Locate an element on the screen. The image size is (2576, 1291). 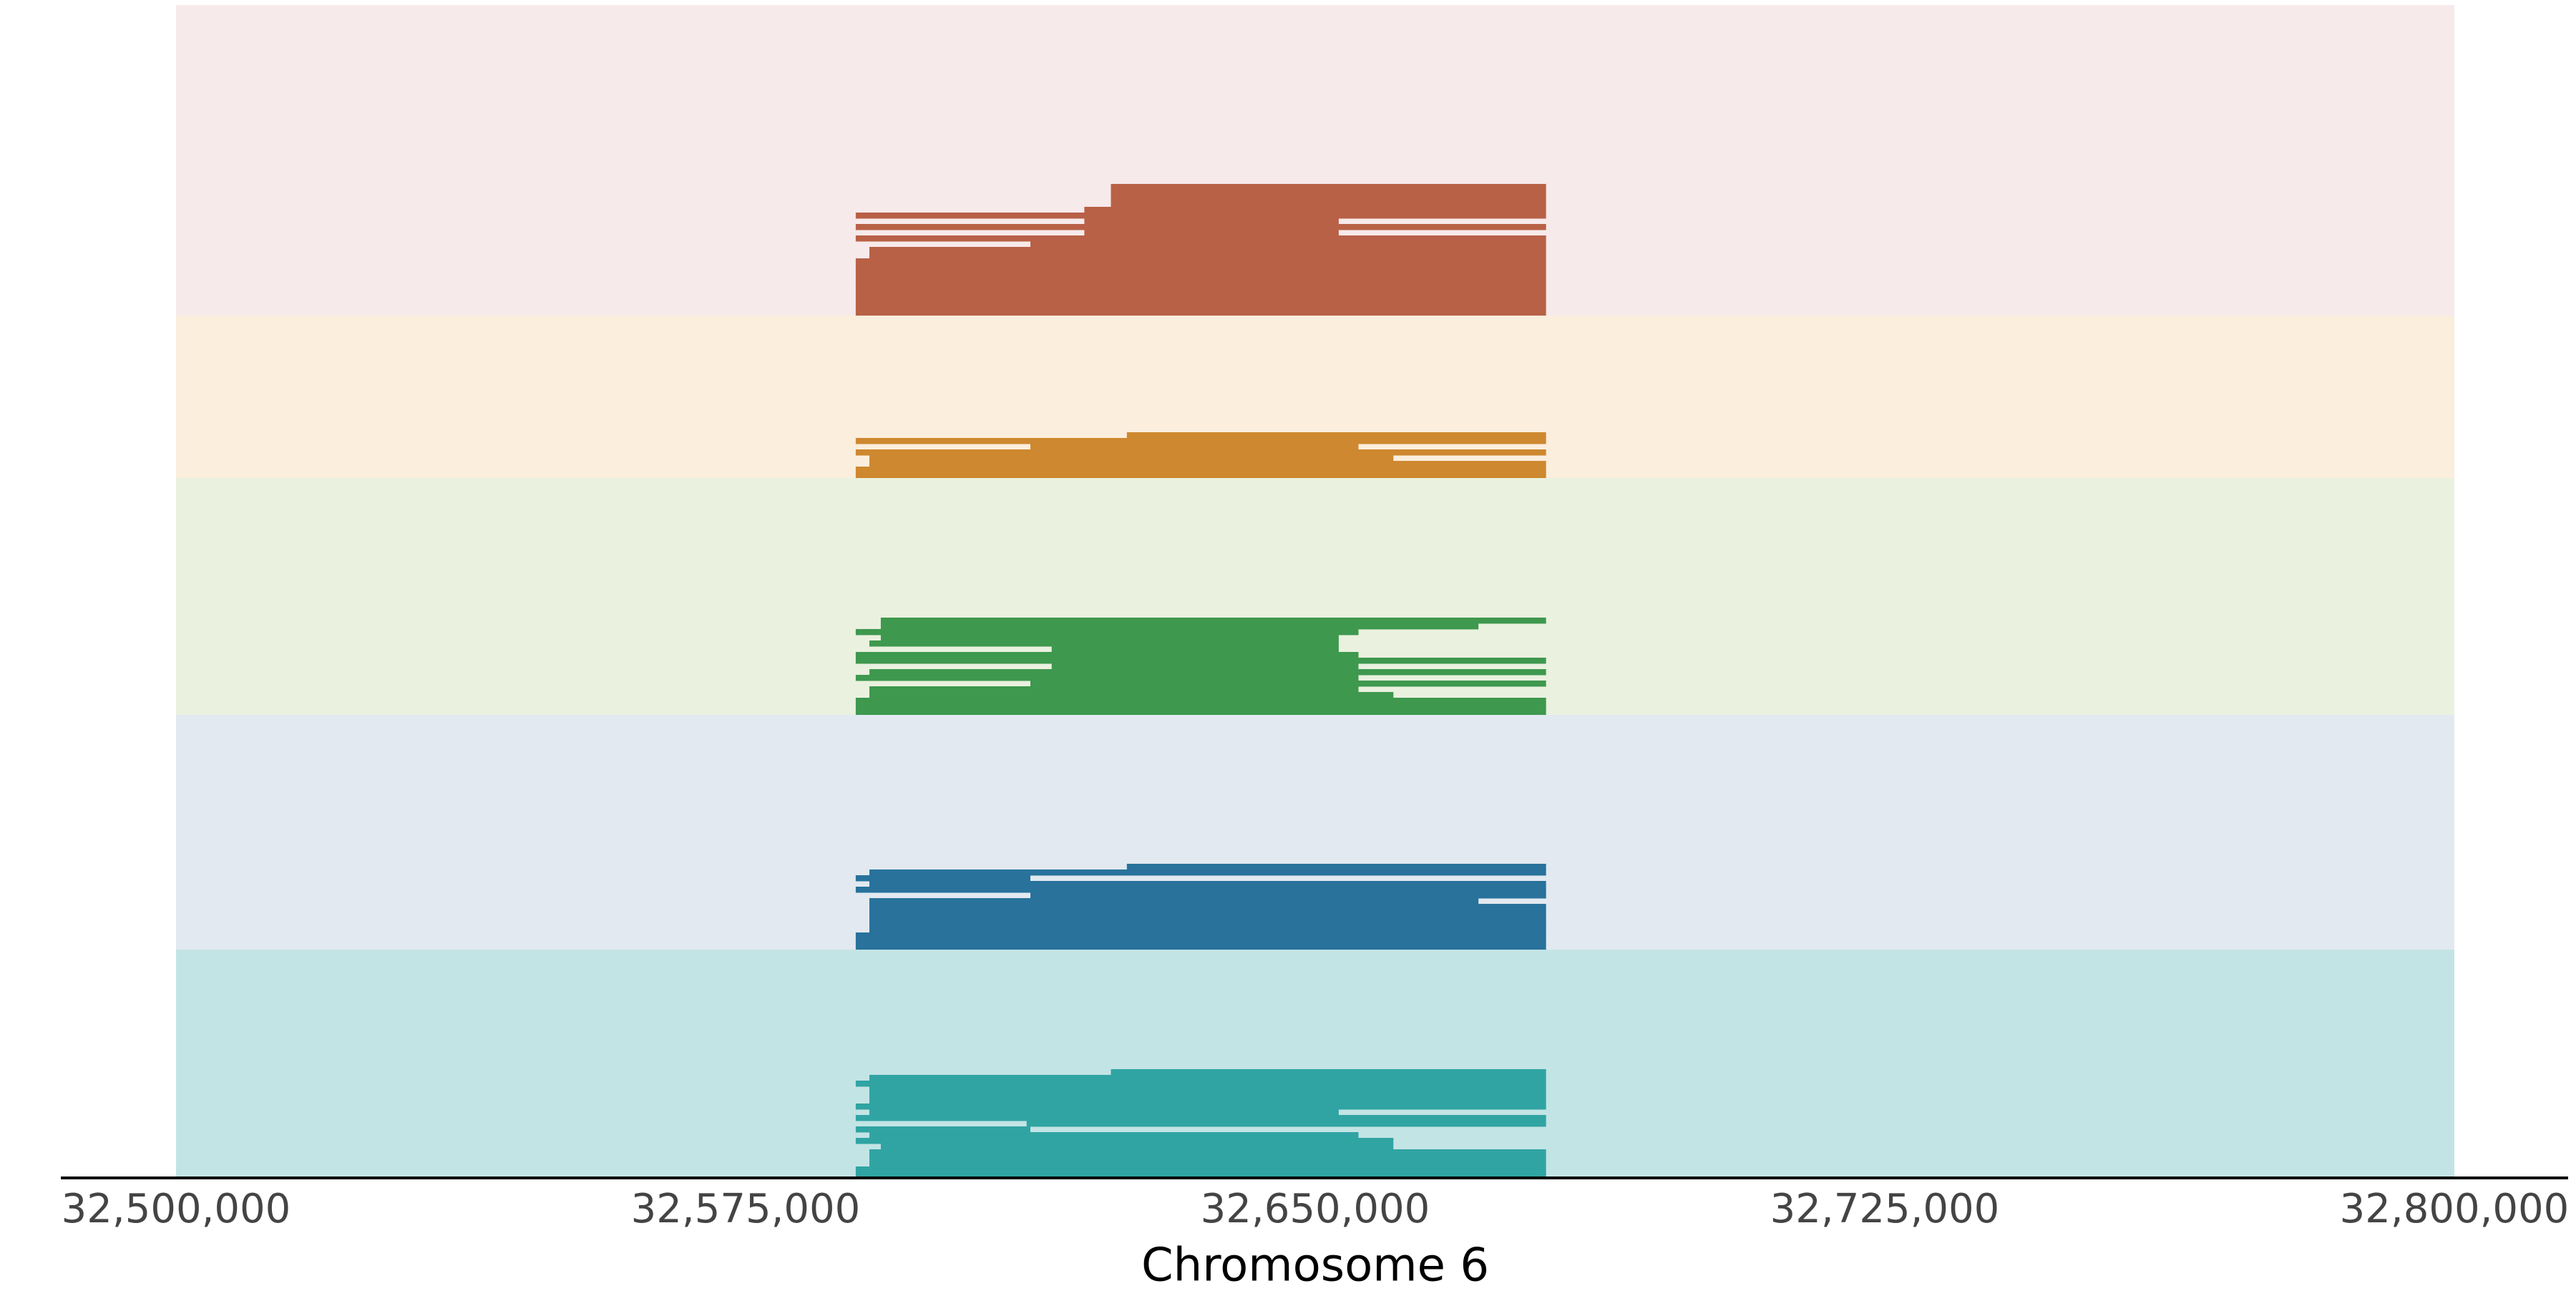
x-tick-label: 32,725,000 is located at coordinates (1885, 1209).